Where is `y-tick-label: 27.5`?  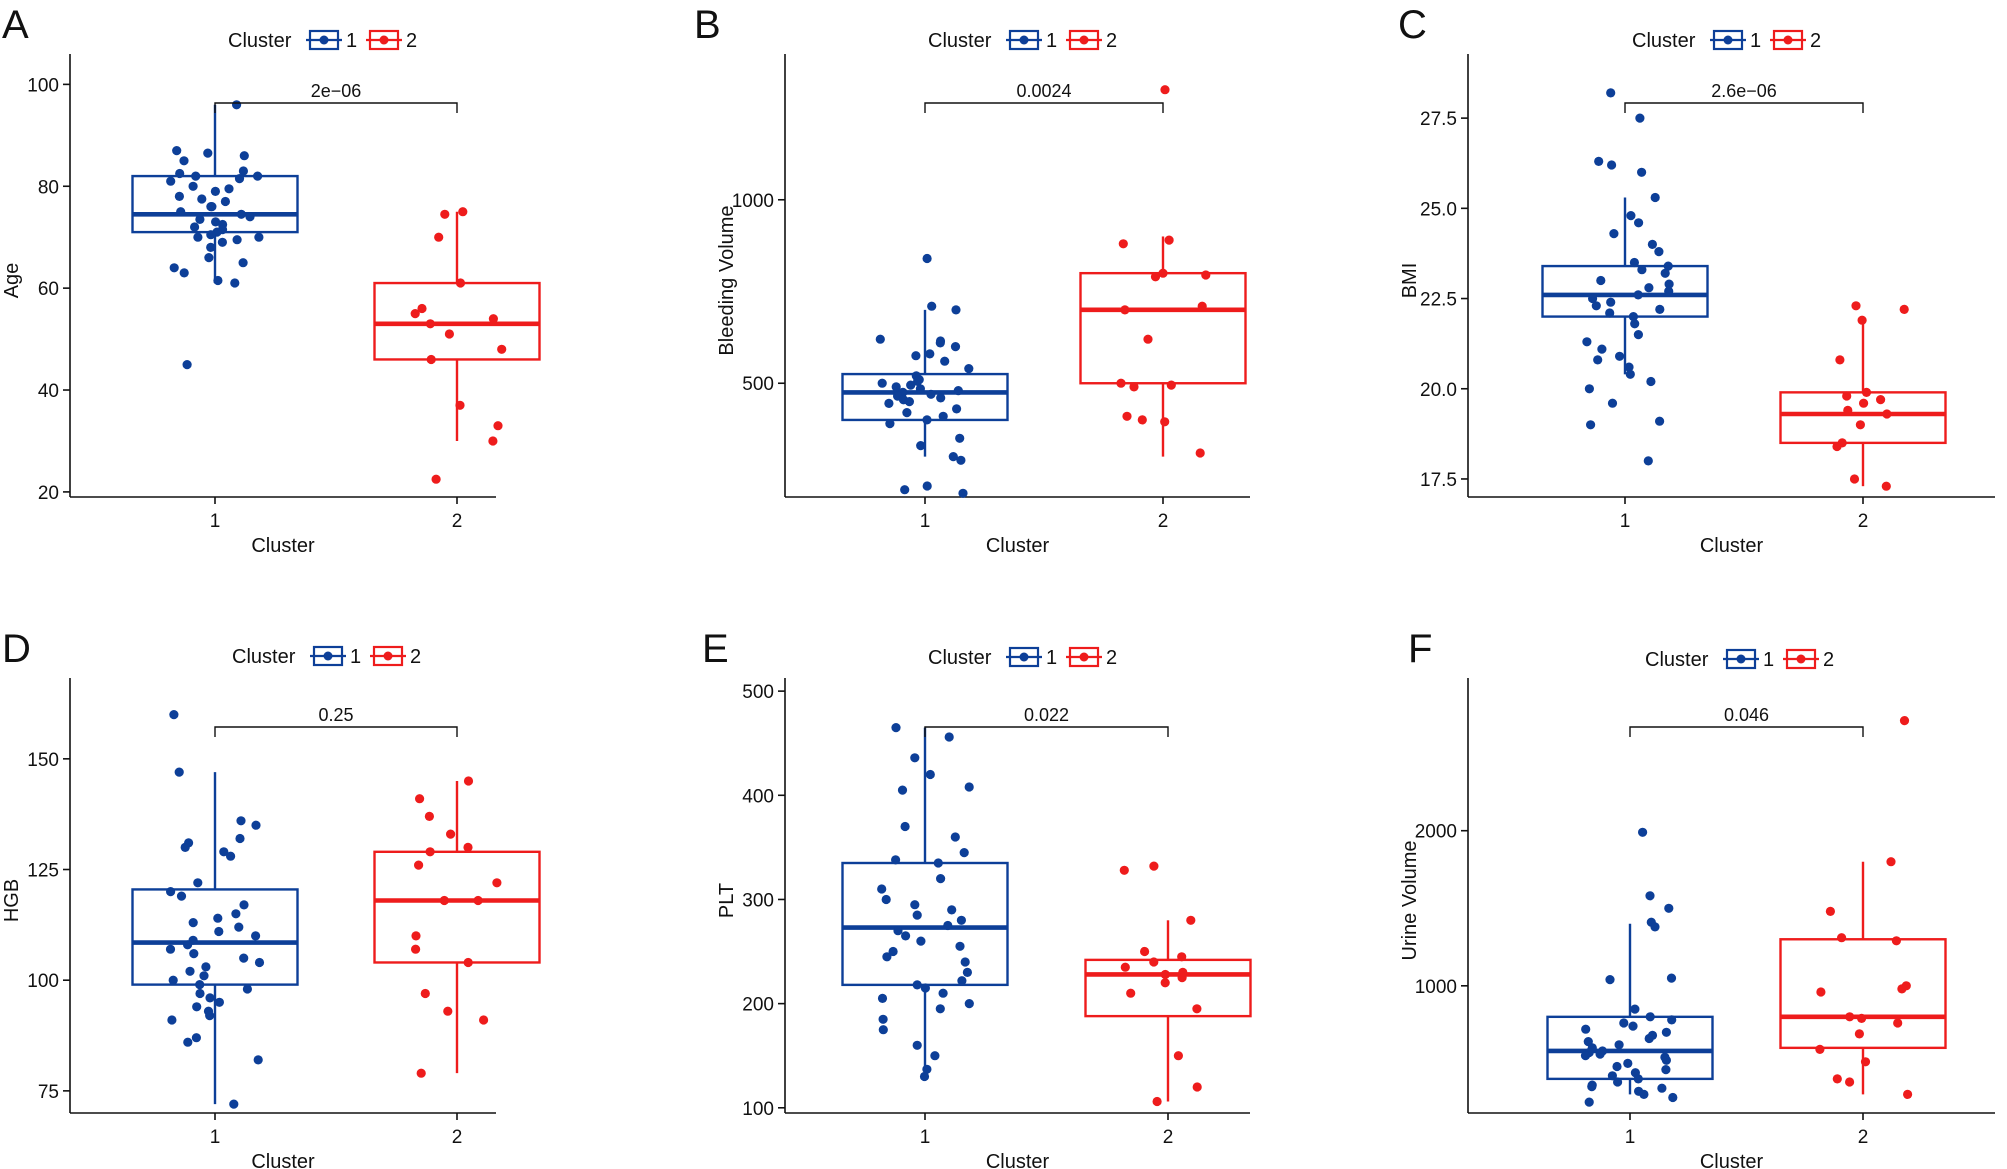
y-tick-label: 27.5 is located at coordinates (1438, 119).